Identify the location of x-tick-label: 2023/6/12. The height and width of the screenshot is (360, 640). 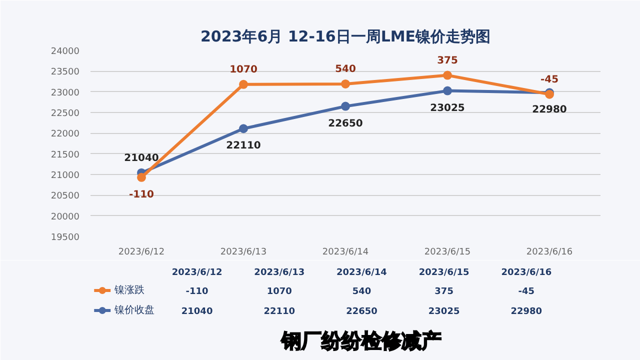
(141, 253).